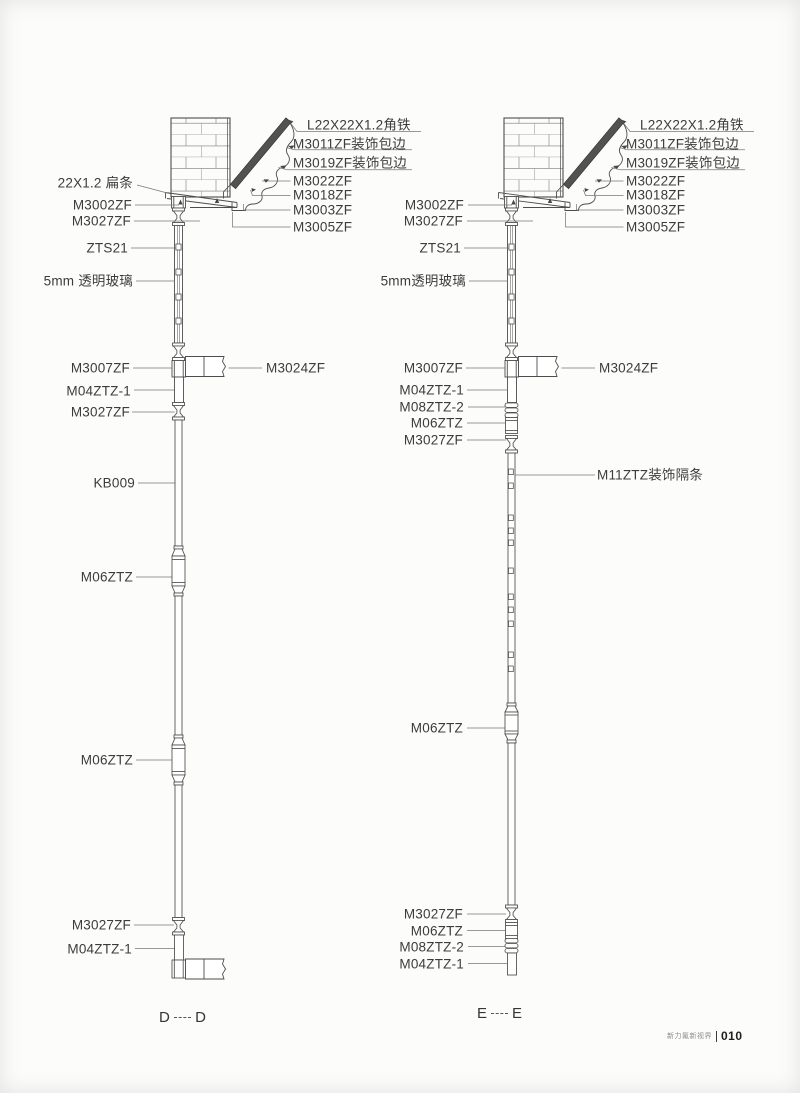 This screenshot has width=800, height=1093. I want to click on label-m3027zf-top-dd: M3027ZF, so click(101, 220).